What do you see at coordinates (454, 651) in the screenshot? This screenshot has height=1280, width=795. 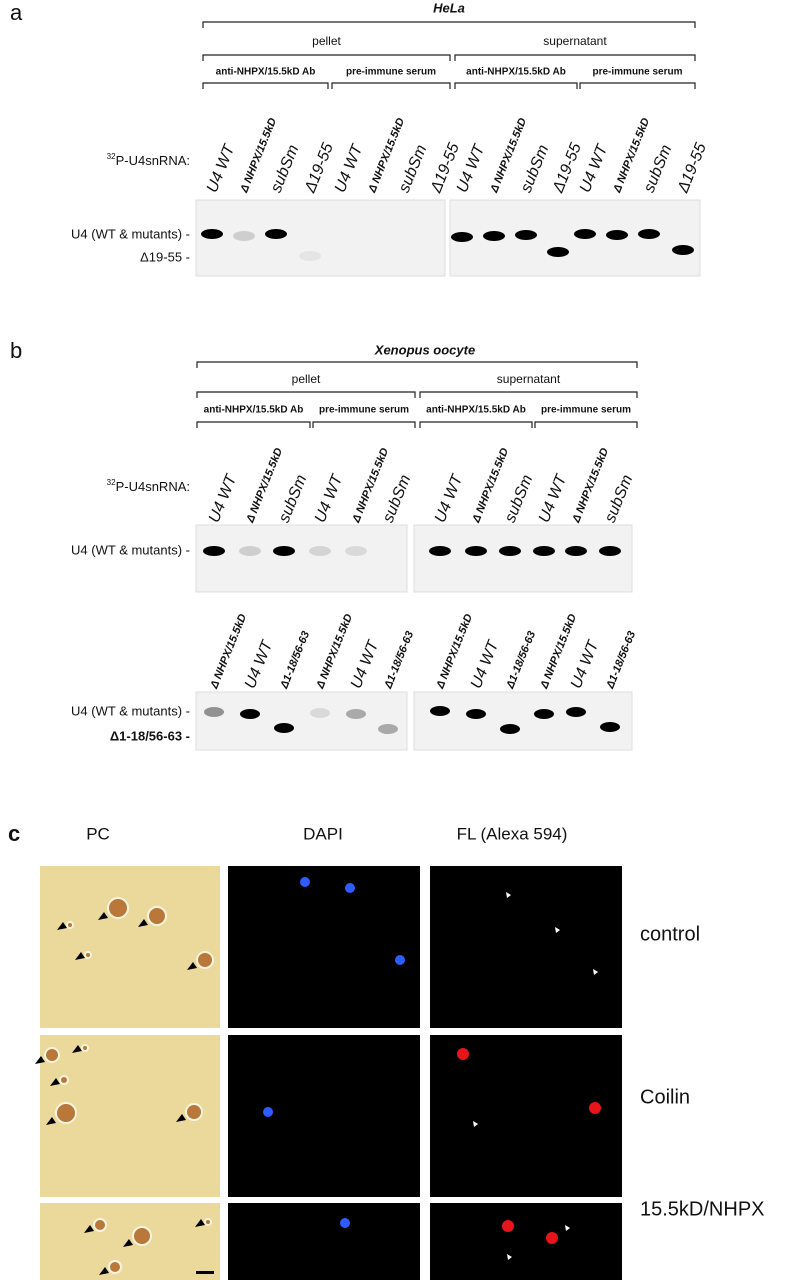 I see `lane-label: Δ NHPX/15.5kD` at bounding box center [454, 651].